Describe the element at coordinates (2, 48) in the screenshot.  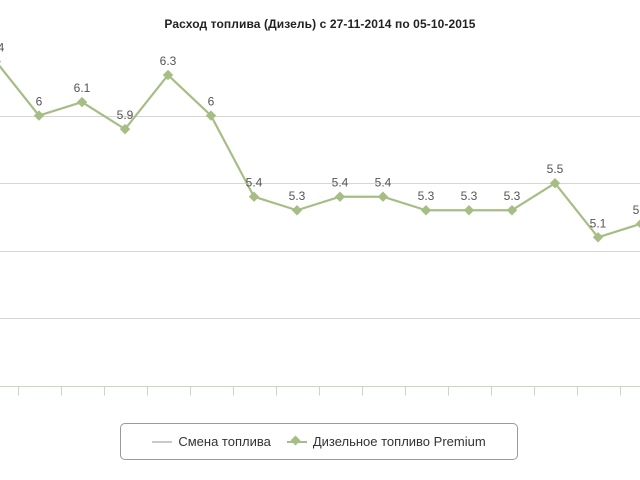
I see `data-label: 6.4` at that location.